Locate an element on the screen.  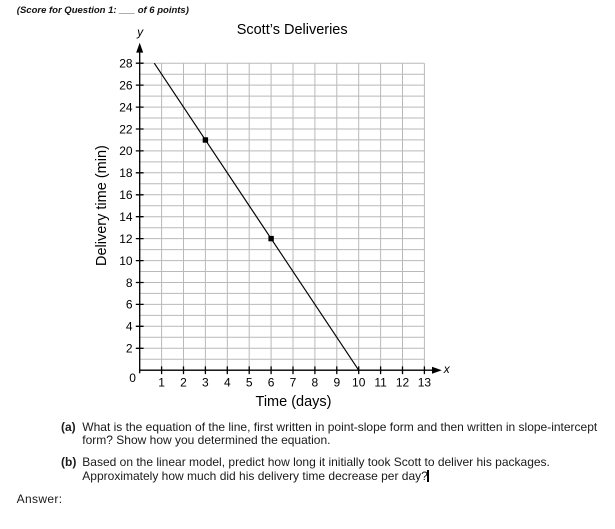
svg-text: 13 is located at coordinates (425, 382).